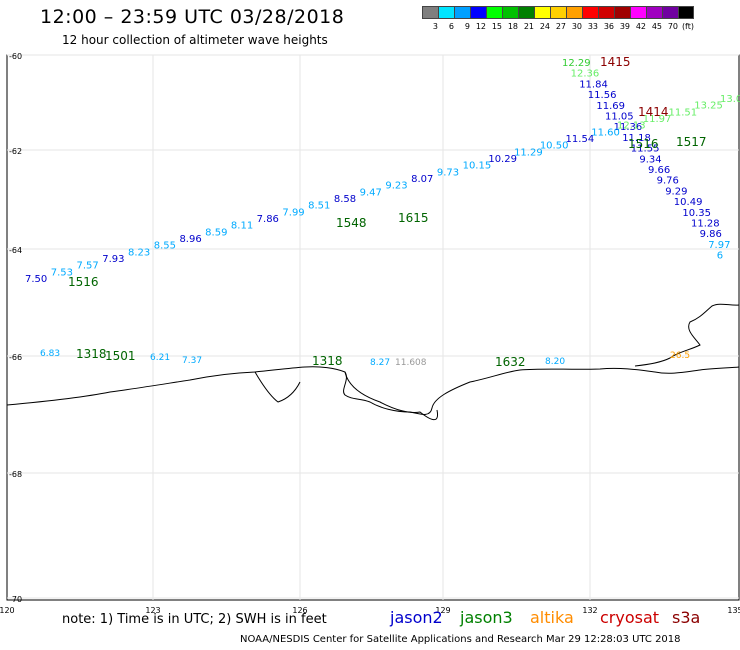 The image size is (740, 650). Describe the element at coordinates (62, 272) in the screenshot. I see `wave-height-value: 7.53` at that location.